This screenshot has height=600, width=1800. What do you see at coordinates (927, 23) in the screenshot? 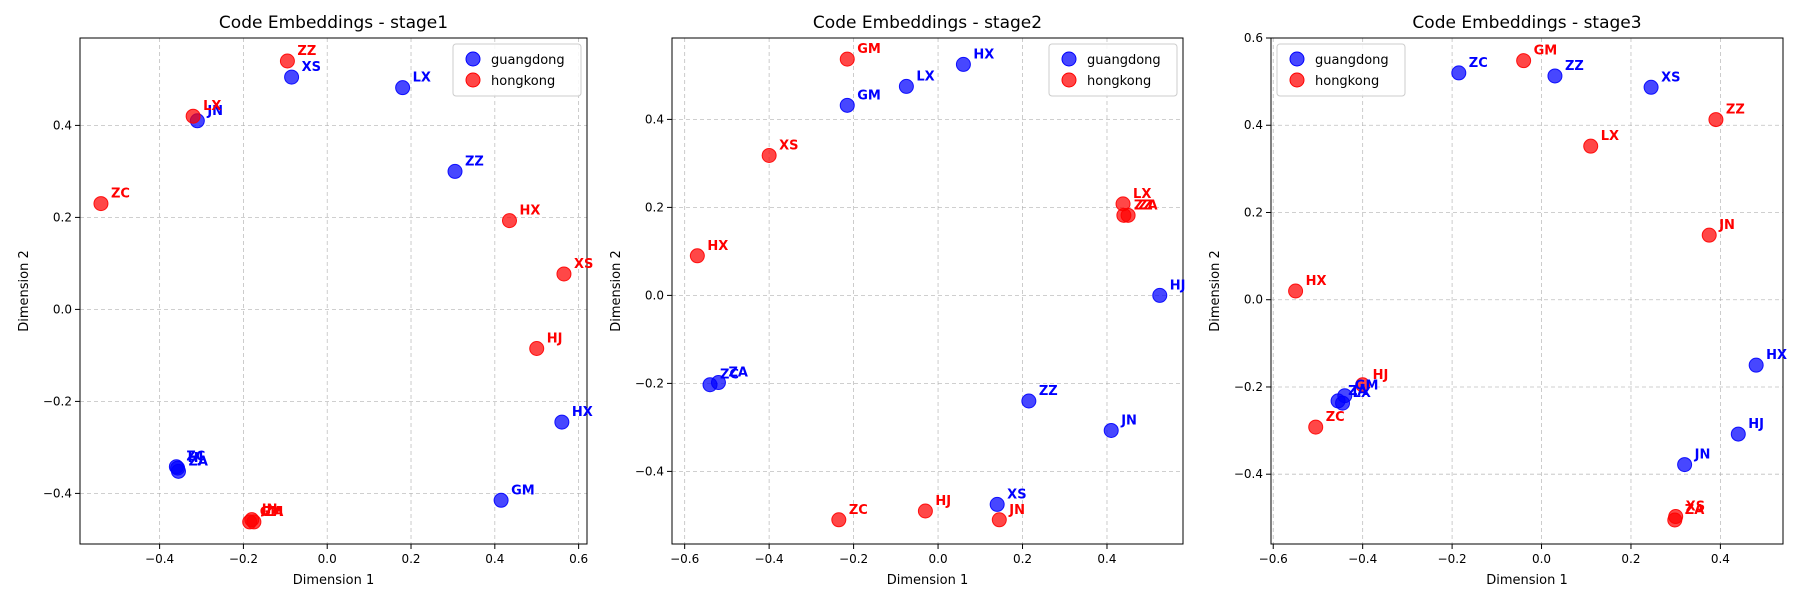
I see `chart-title: Code Embeddings - stage2` at bounding box center [927, 23].